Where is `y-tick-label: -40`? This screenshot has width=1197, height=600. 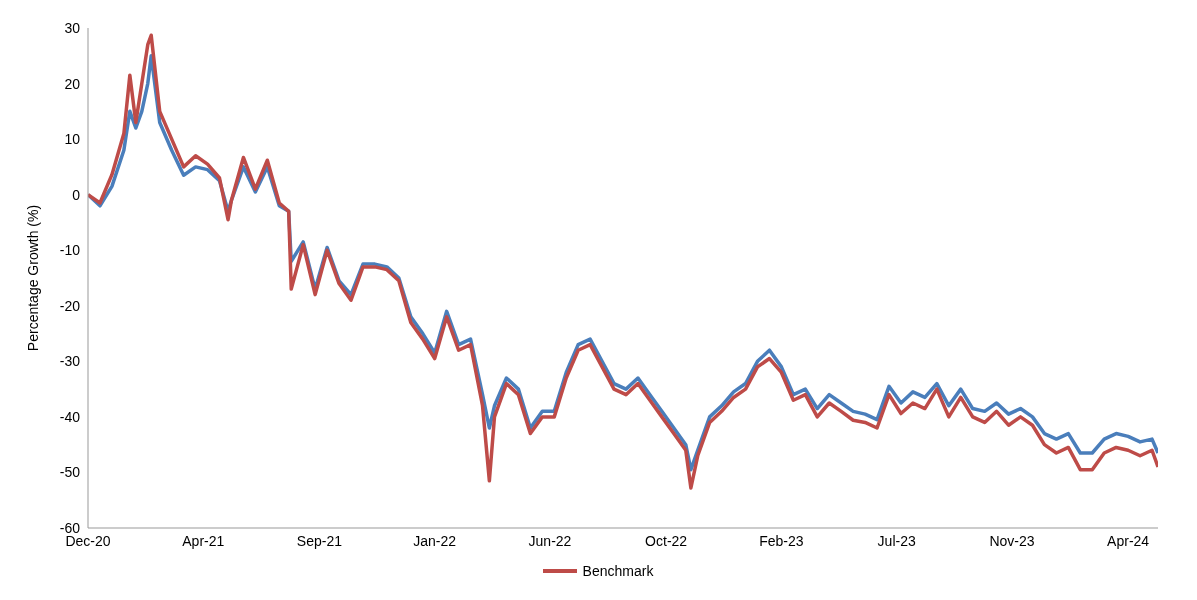 y-tick-label: -40 is located at coordinates (70, 416).